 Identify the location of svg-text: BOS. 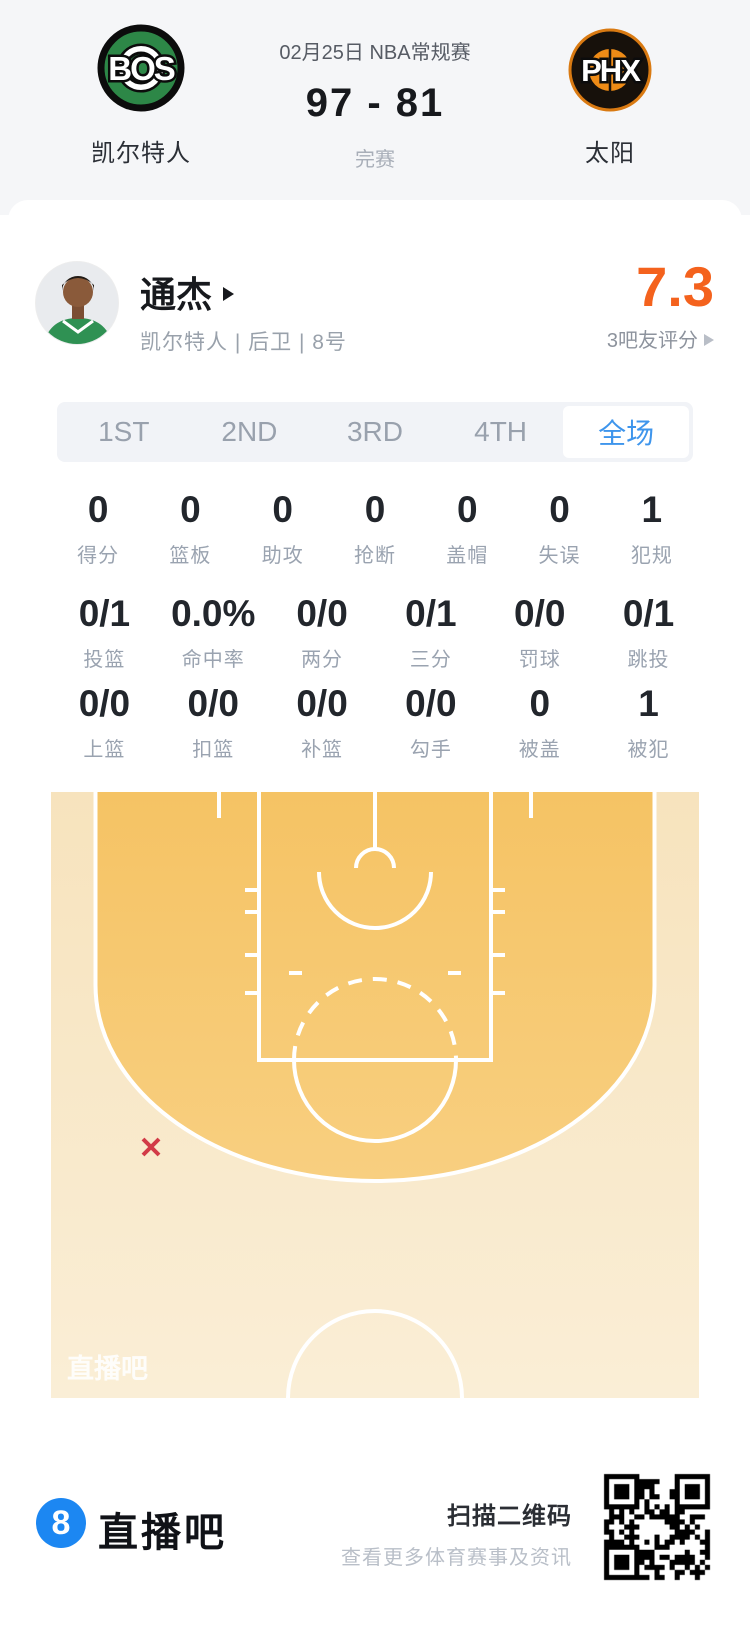
(141, 68).